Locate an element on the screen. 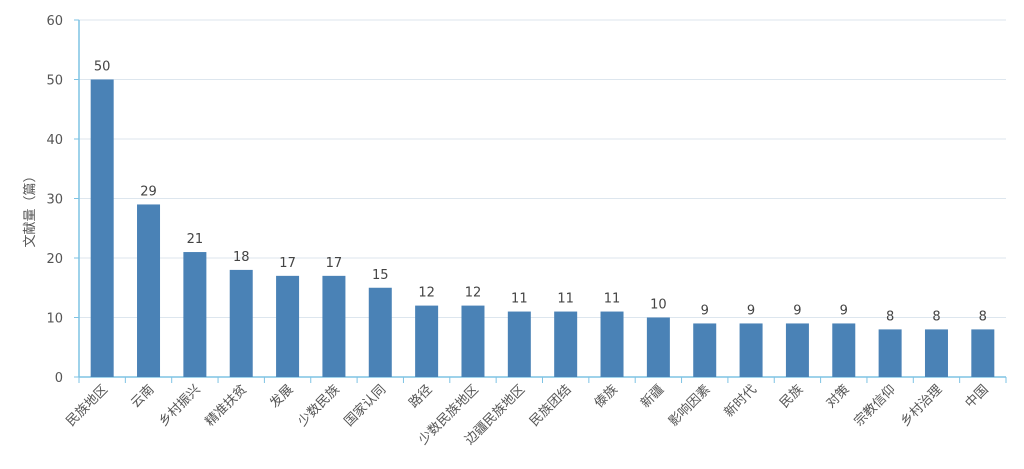  bar-value-label: 50 is located at coordinates (102, 67).